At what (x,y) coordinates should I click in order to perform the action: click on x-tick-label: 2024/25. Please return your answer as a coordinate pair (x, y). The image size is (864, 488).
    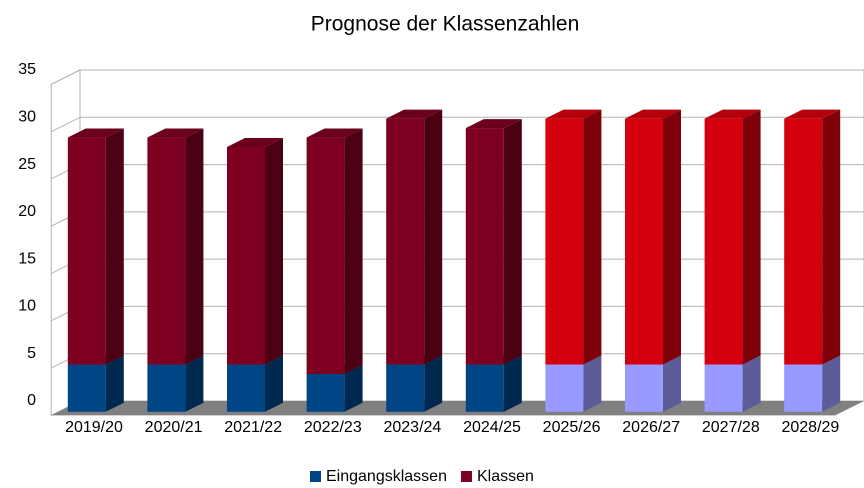
    Looking at the image, I should click on (492, 427).